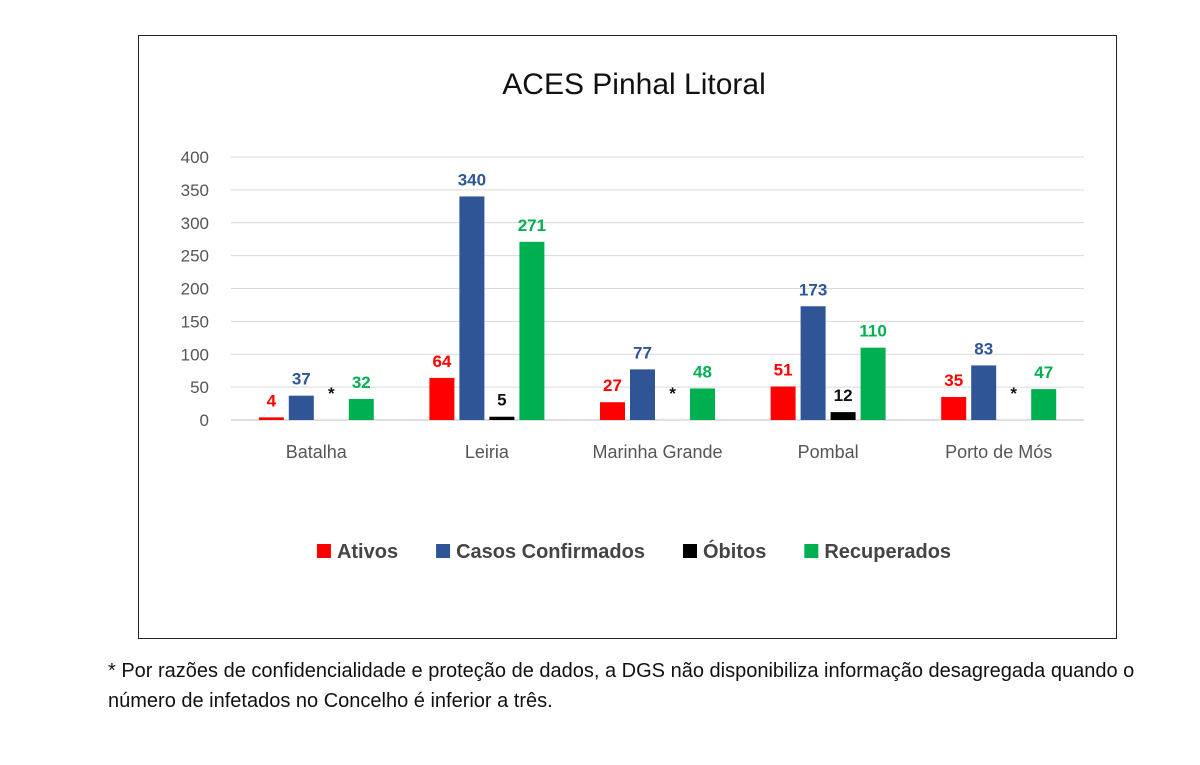 This screenshot has width=1200, height=765. What do you see at coordinates (195, 223) in the screenshot?
I see `y-tick-label: 300` at bounding box center [195, 223].